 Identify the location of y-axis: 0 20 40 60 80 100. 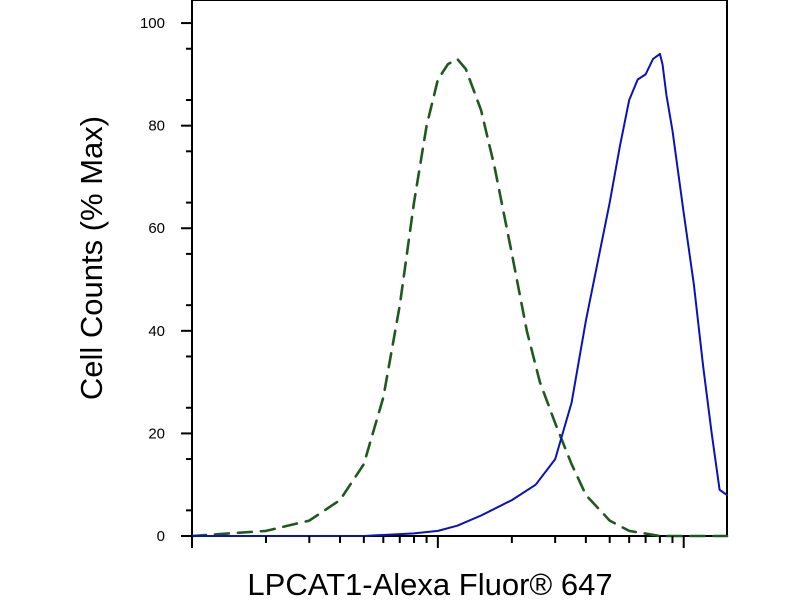
(166, 280).